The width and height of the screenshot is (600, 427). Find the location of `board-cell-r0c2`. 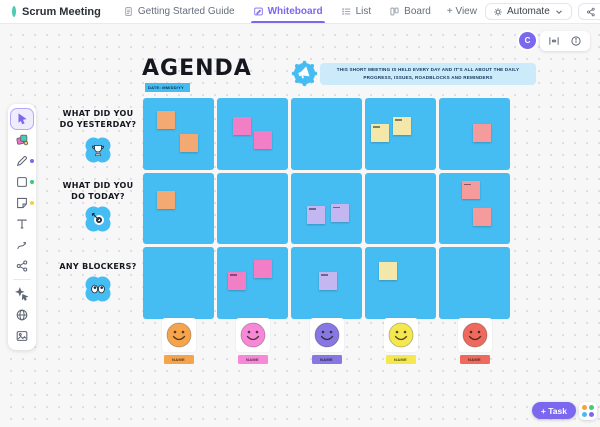

board-cell-r0c2 is located at coordinates (326, 134).